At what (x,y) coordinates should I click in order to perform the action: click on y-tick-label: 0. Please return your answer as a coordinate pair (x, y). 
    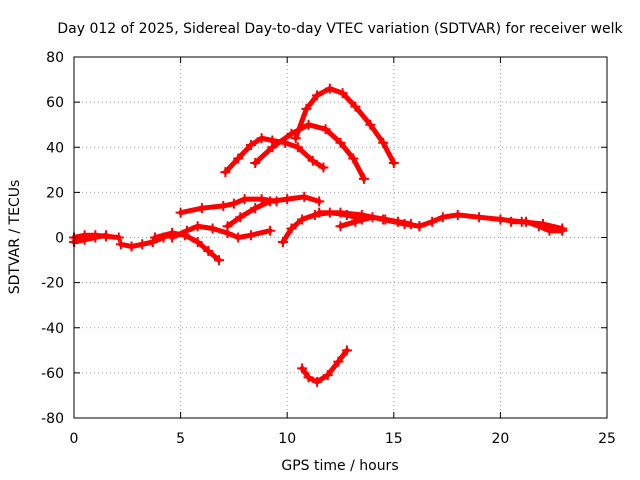
    Looking at the image, I should click on (59, 239).